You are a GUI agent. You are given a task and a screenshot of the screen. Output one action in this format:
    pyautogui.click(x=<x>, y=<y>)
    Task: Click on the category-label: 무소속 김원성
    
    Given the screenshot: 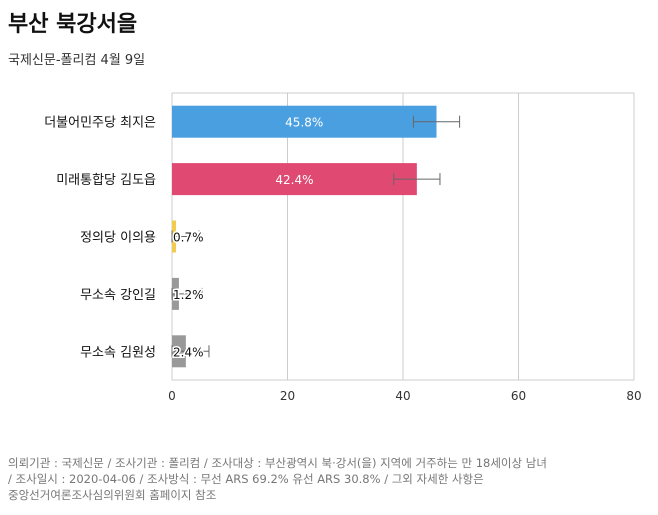 What is the action you would take?
    pyautogui.click(x=118, y=352)
    